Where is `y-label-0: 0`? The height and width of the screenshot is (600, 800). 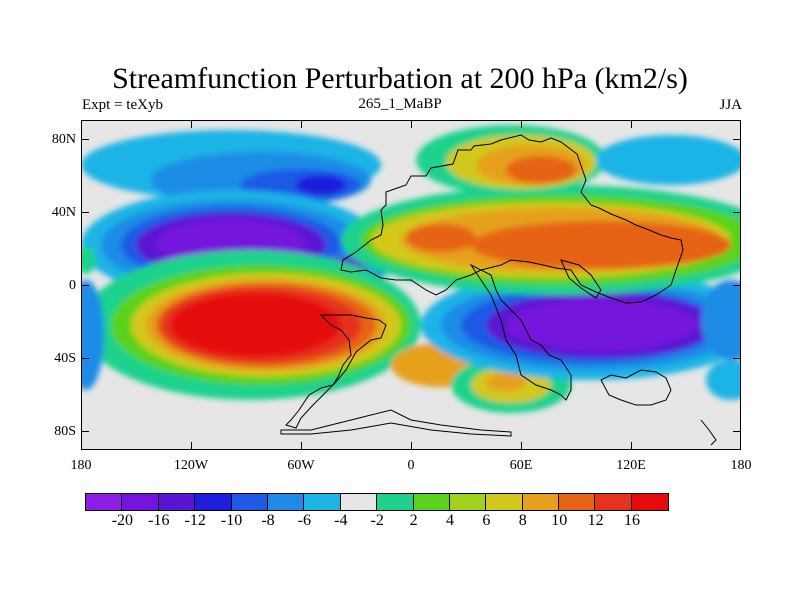
y-label-0: 0 is located at coordinates (72, 285).